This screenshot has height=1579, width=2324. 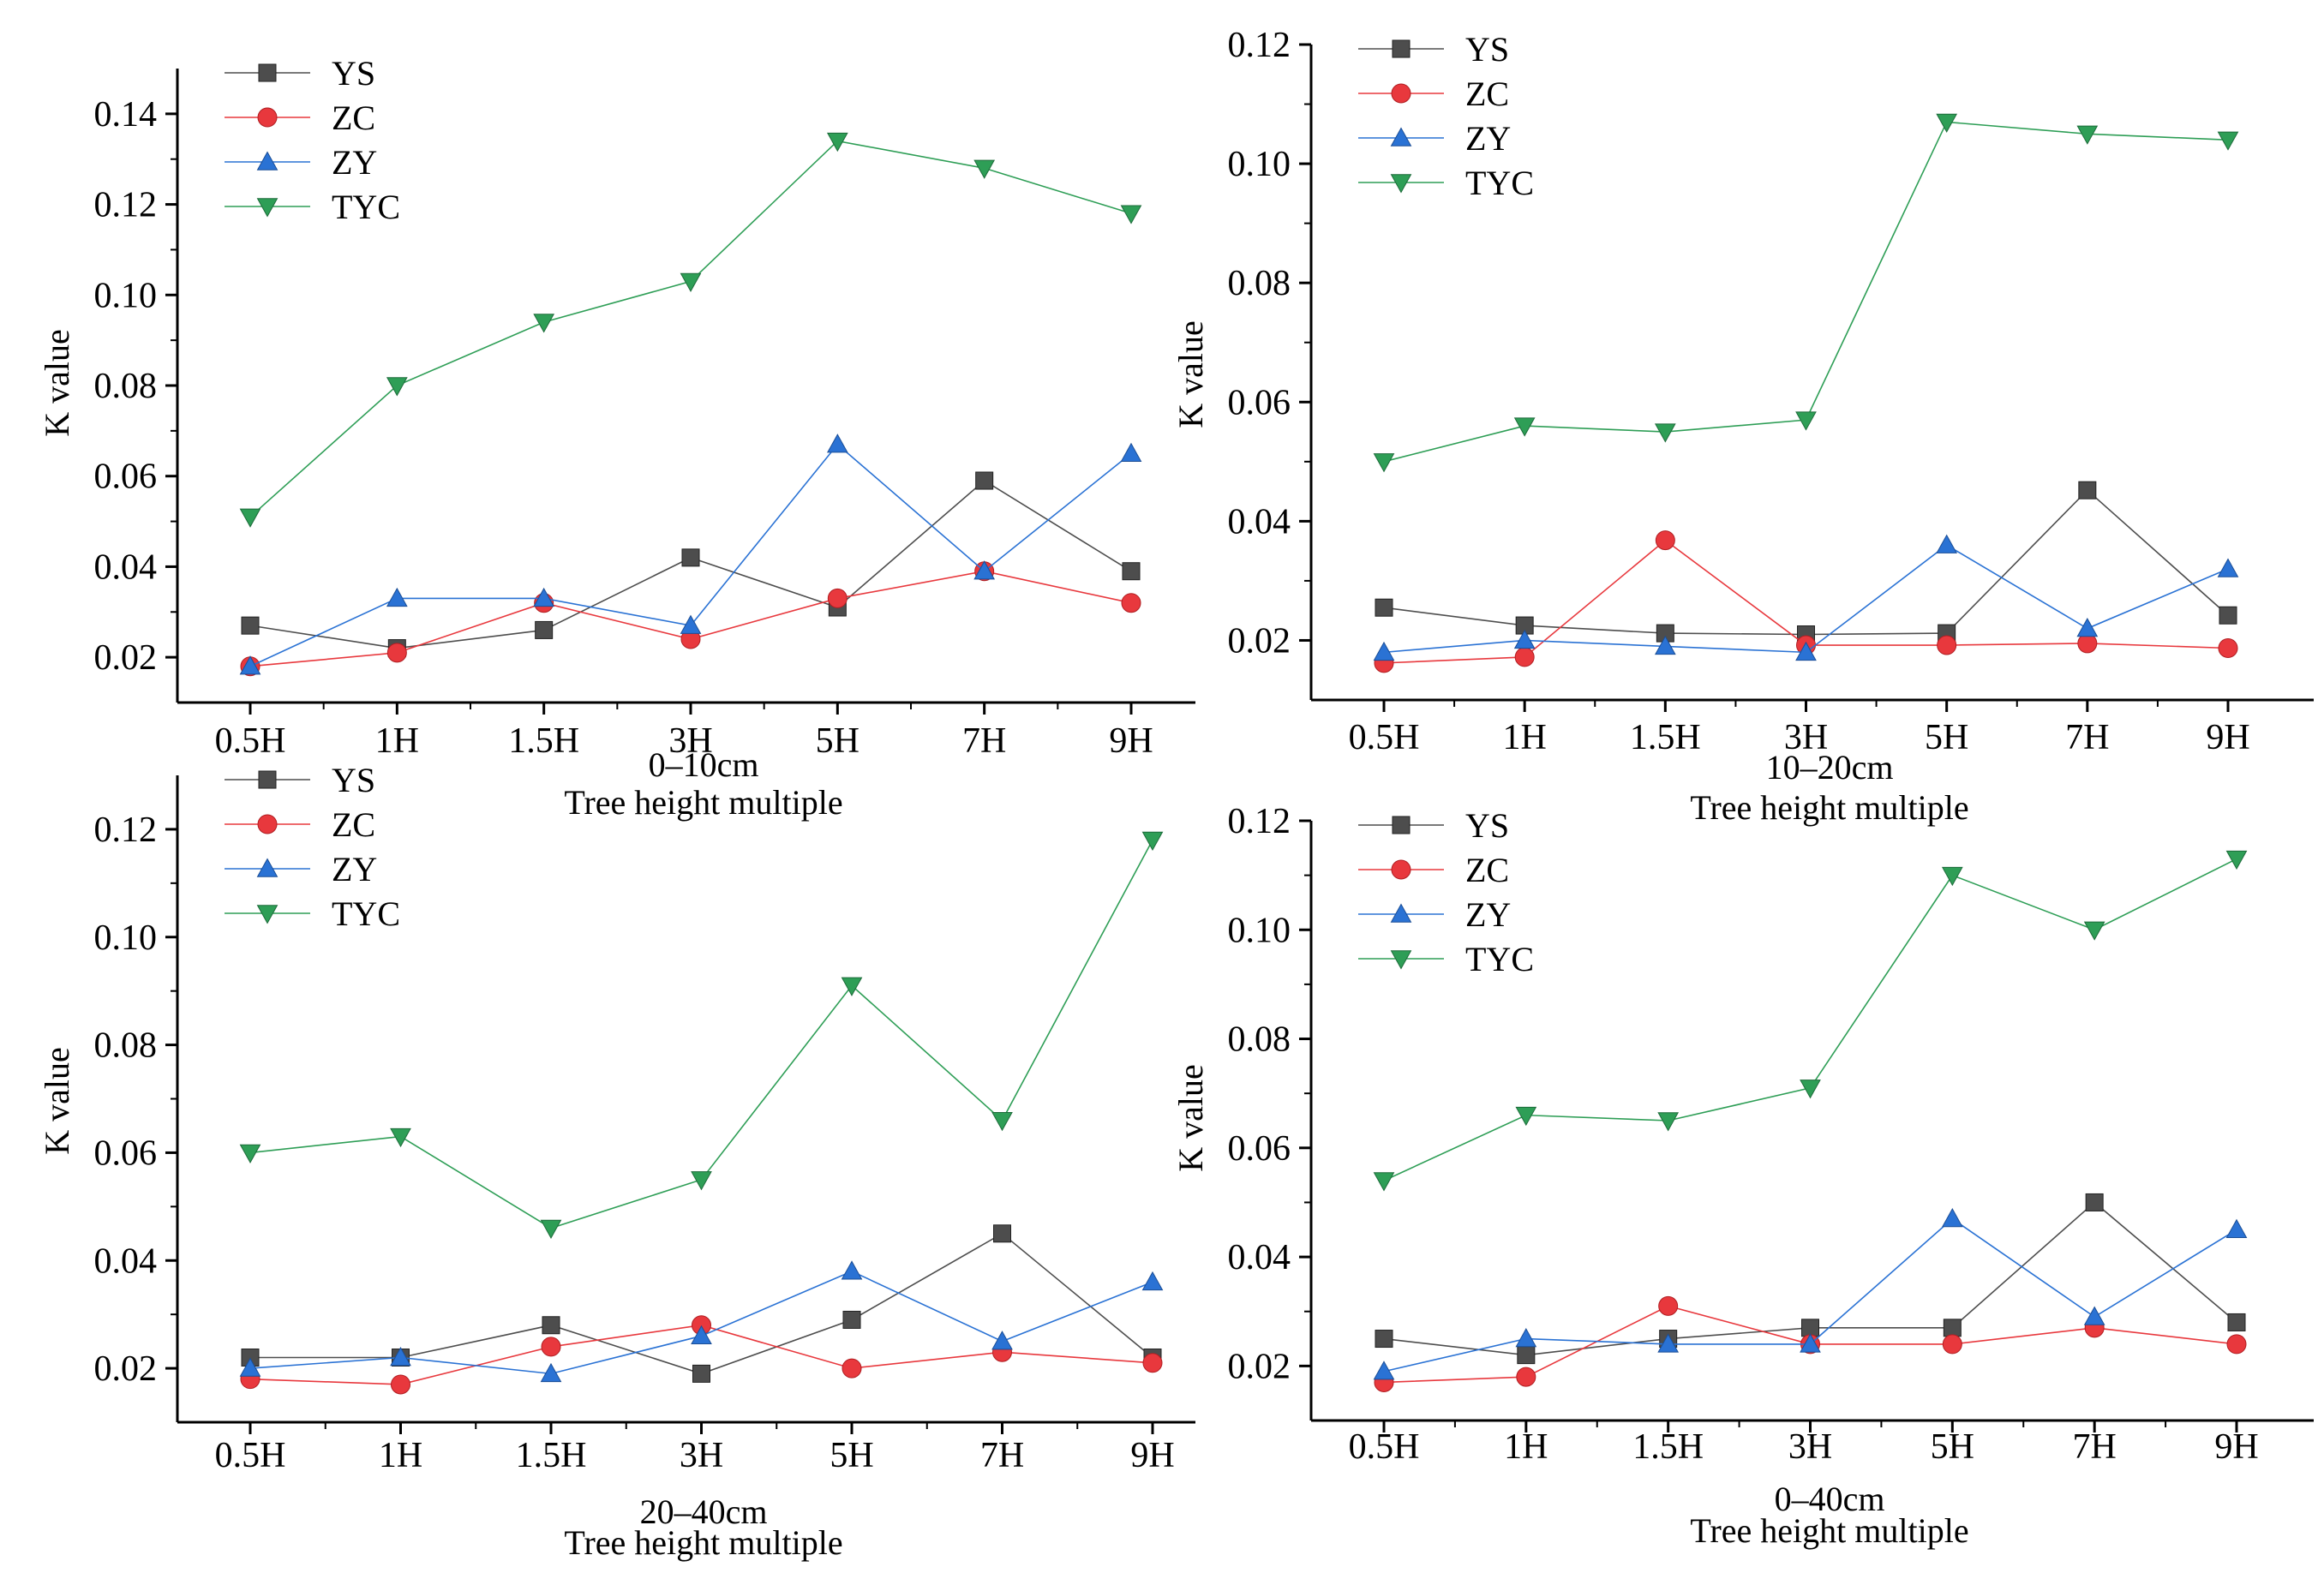 I want to click on x-tick-label: 7H, so click(x=2087, y=737).